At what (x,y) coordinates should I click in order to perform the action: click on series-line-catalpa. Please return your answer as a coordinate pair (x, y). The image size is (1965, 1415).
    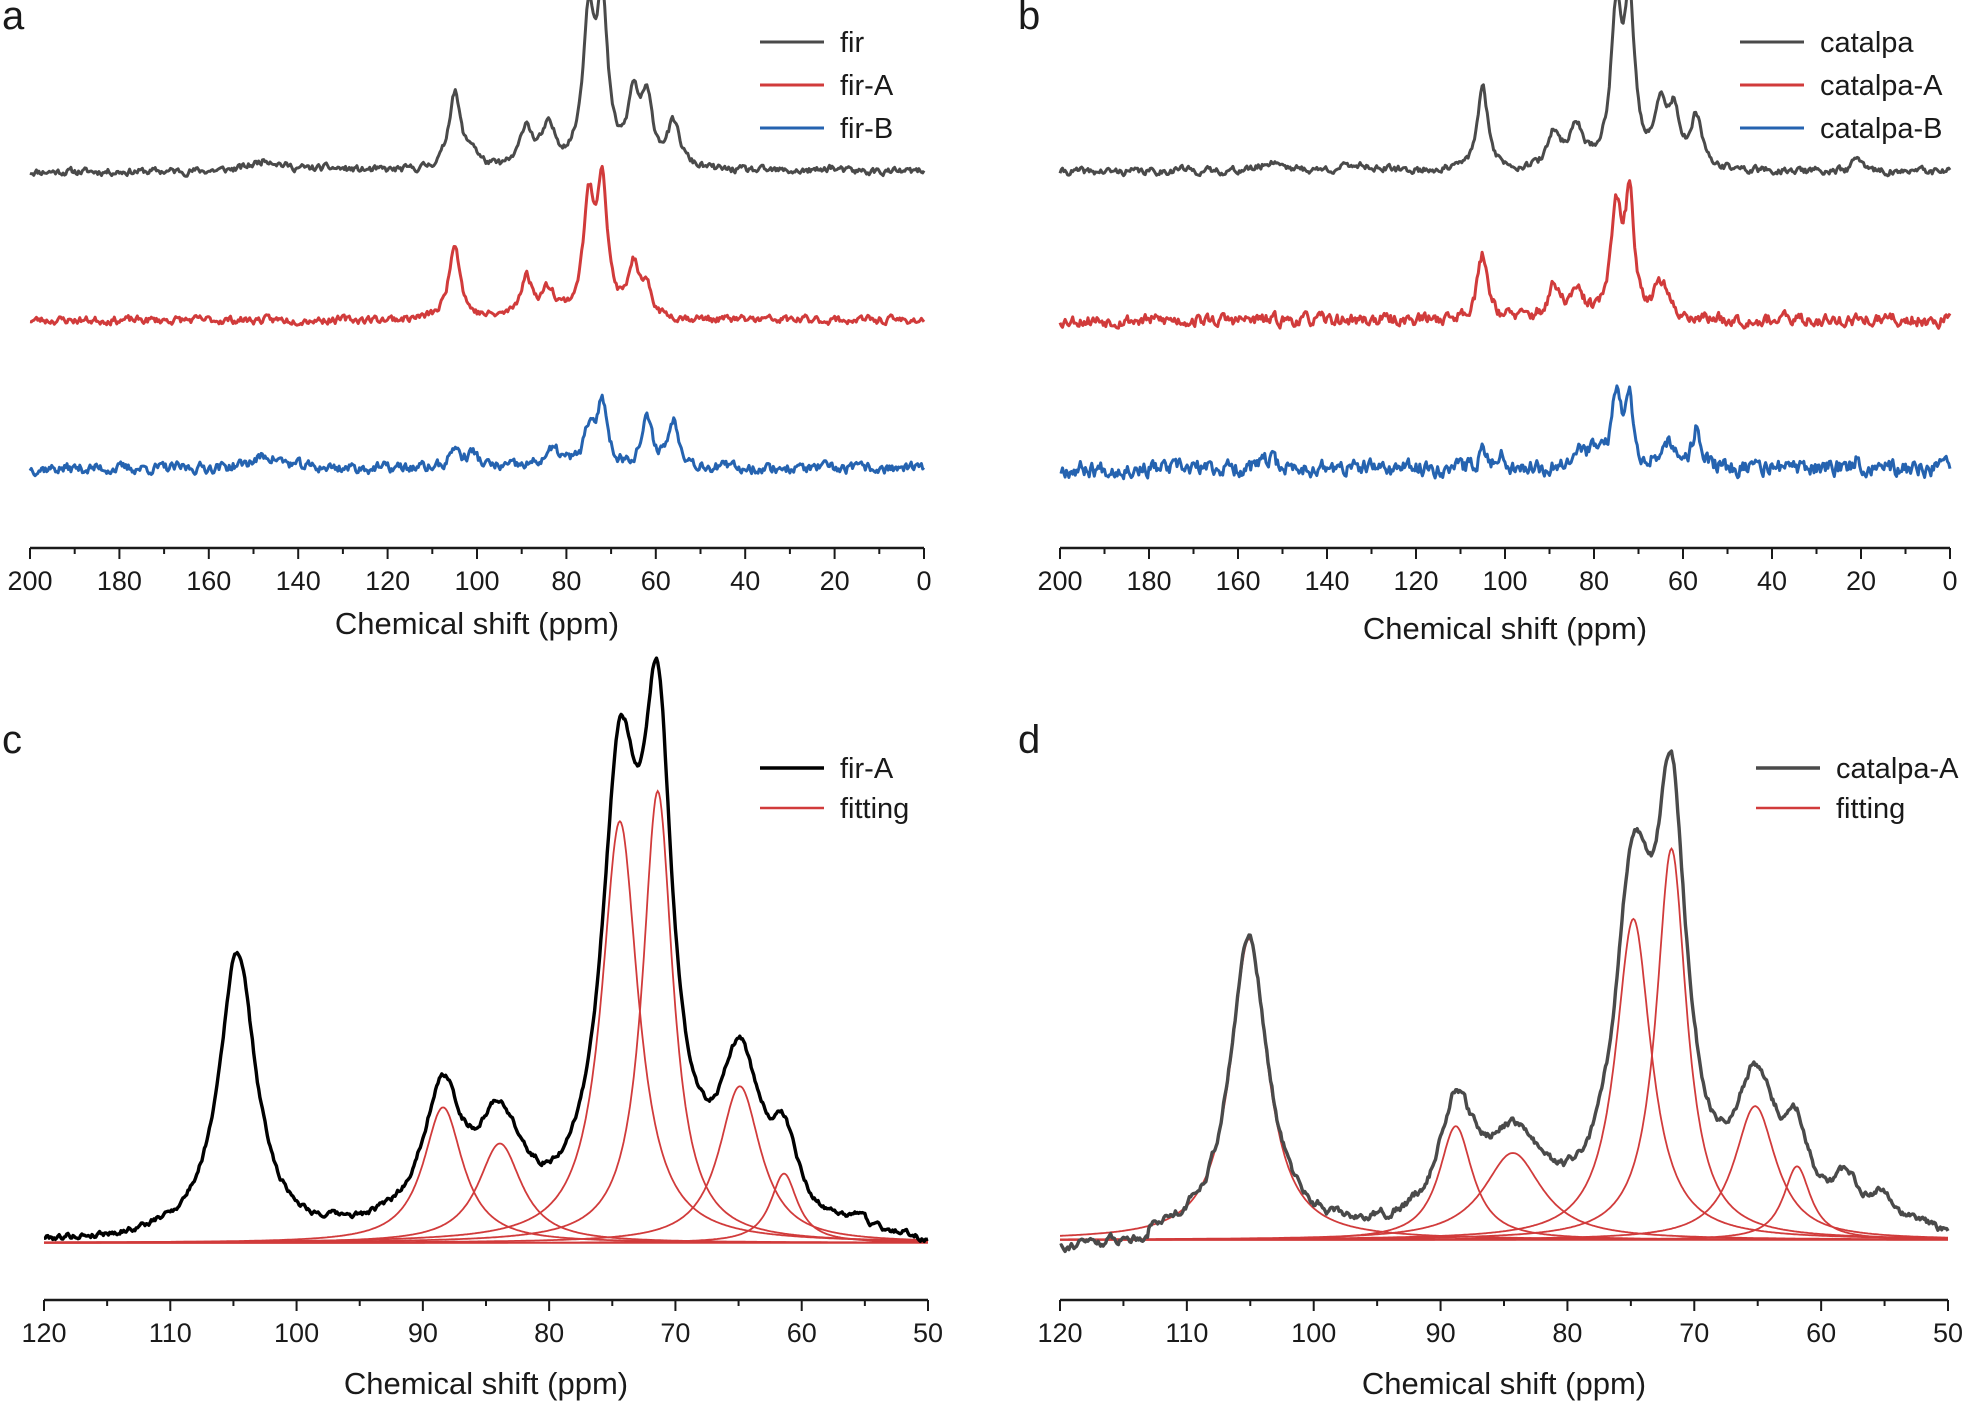
    Looking at the image, I should click on (1505, 89).